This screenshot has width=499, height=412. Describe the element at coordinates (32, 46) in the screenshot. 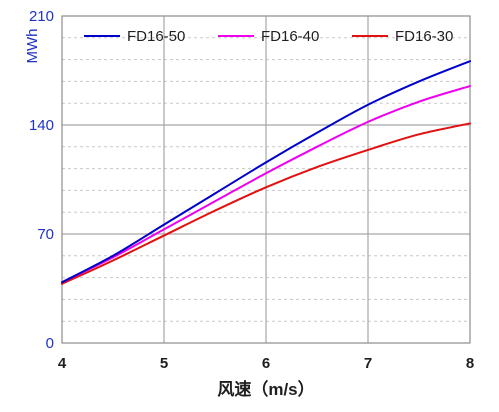

I see `y-axis-label: MWh` at that location.